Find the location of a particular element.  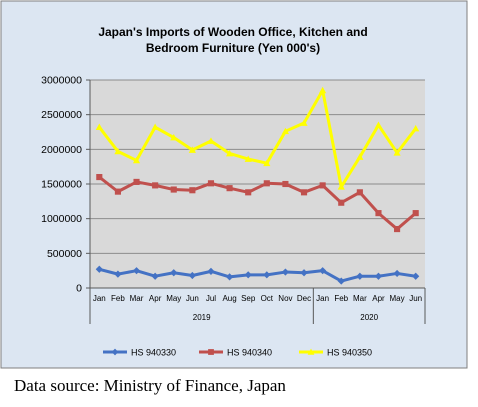

y-tick-label: 2500000 is located at coordinates (61, 115).